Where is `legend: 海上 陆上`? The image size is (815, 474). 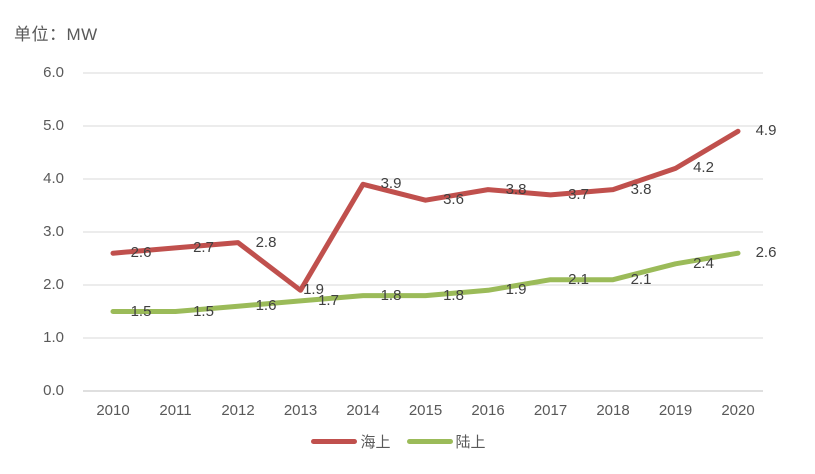
legend: 海上 陆上 is located at coordinates (403, 441).